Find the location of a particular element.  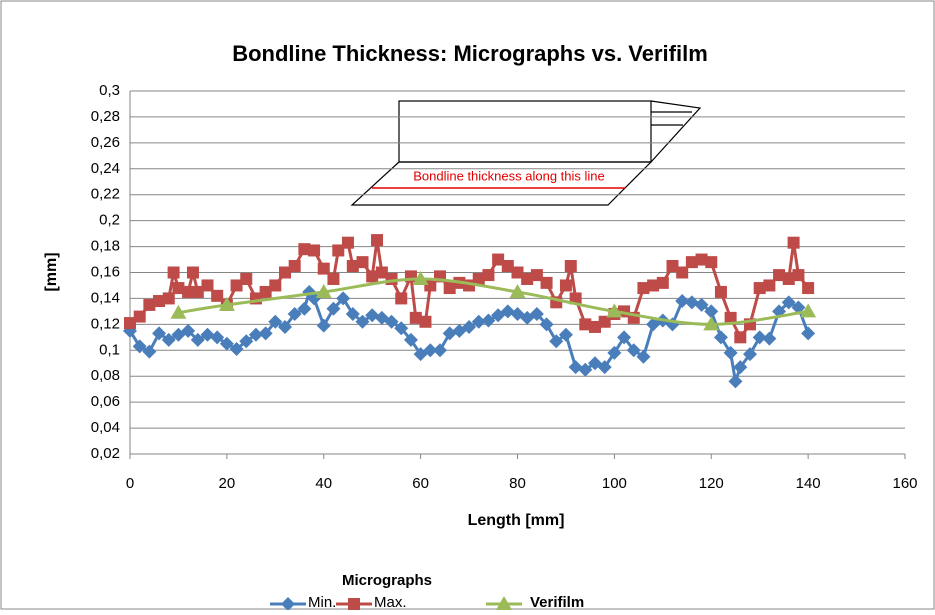

legend-label: Verifilm is located at coordinates (557, 602).